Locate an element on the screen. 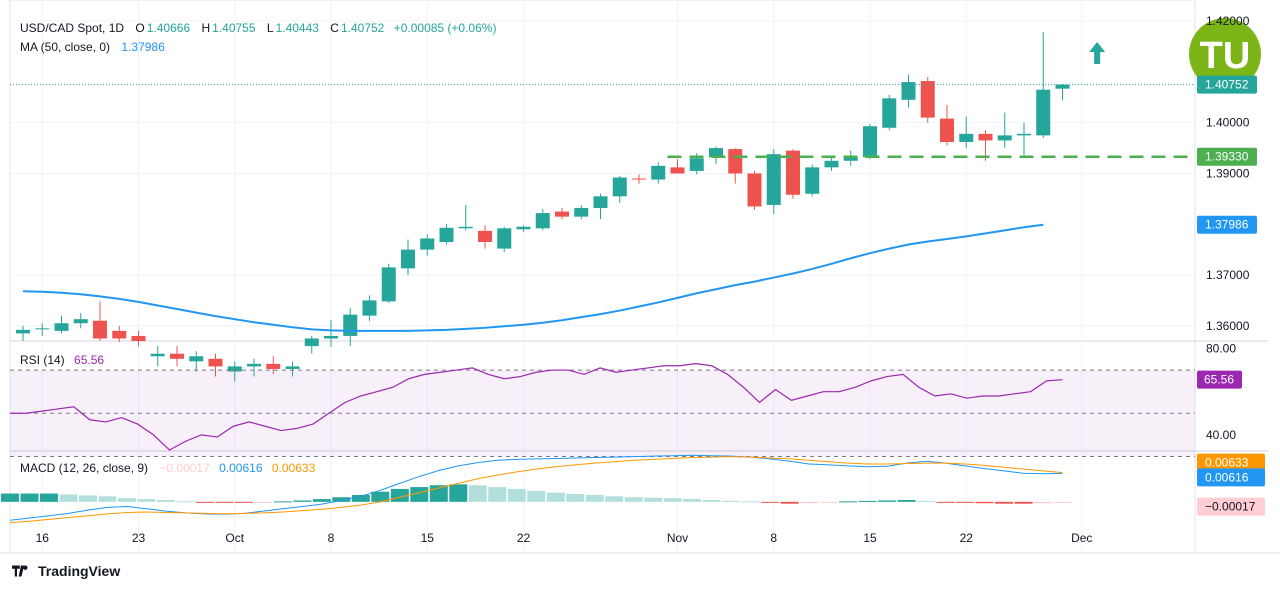  rsi-value-label: 65.56 is located at coordinates (1219, 380).